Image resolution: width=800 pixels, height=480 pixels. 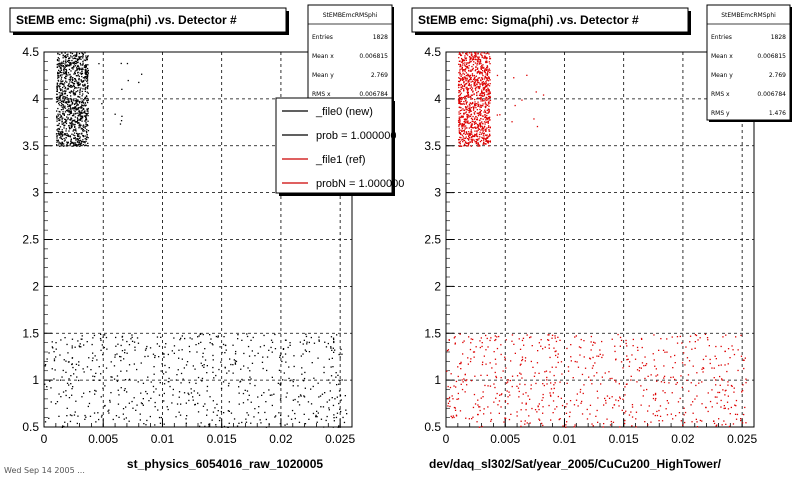 What do you see at coordinates (432, 240) in the screenshot?
I see `y-tick-label: 2.5` at bounding box center [432, 240].